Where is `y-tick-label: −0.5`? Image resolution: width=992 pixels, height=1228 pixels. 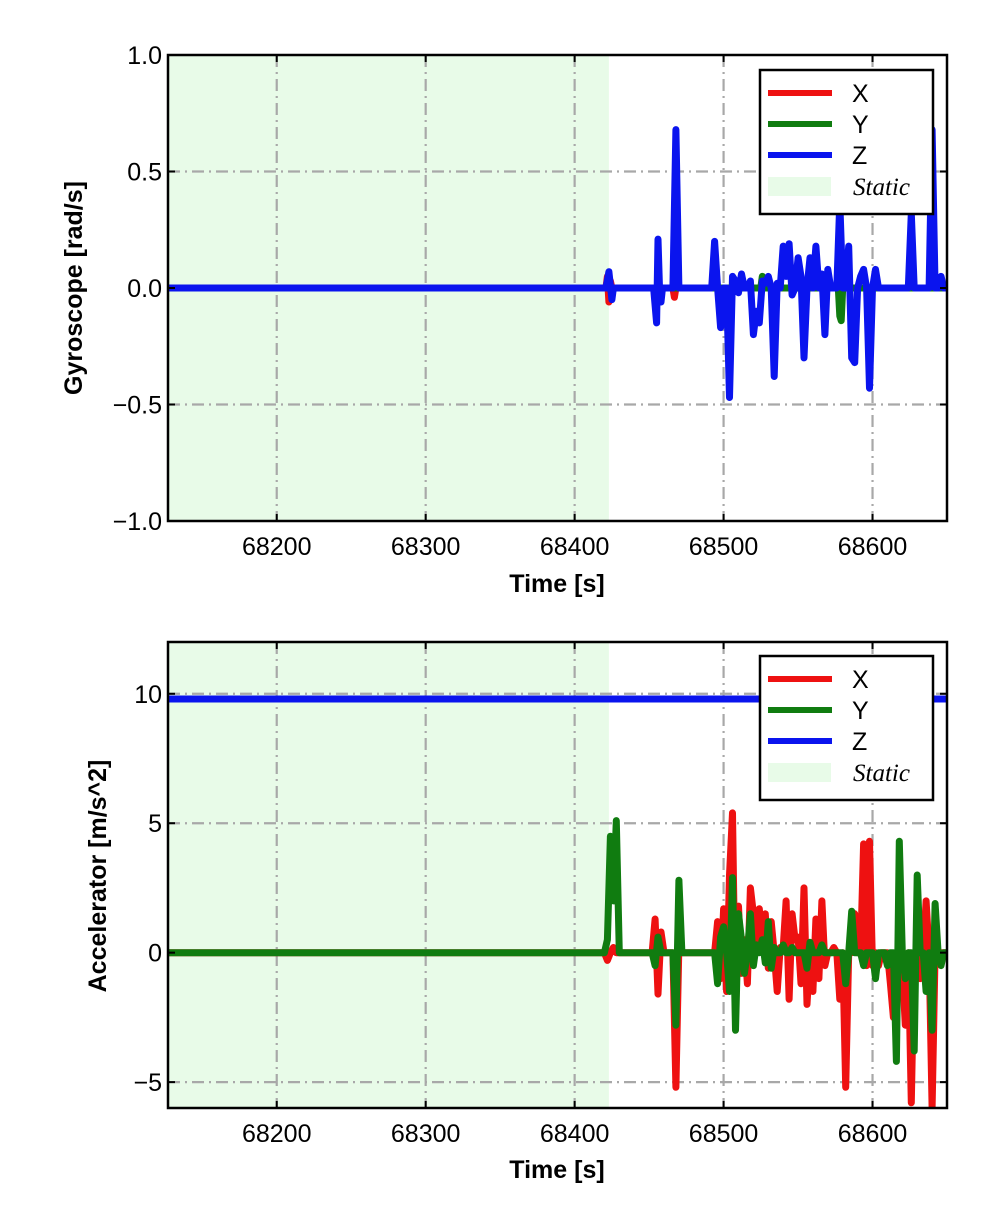
y-tick-label: −0.5 is located at coordinates (137, 406).